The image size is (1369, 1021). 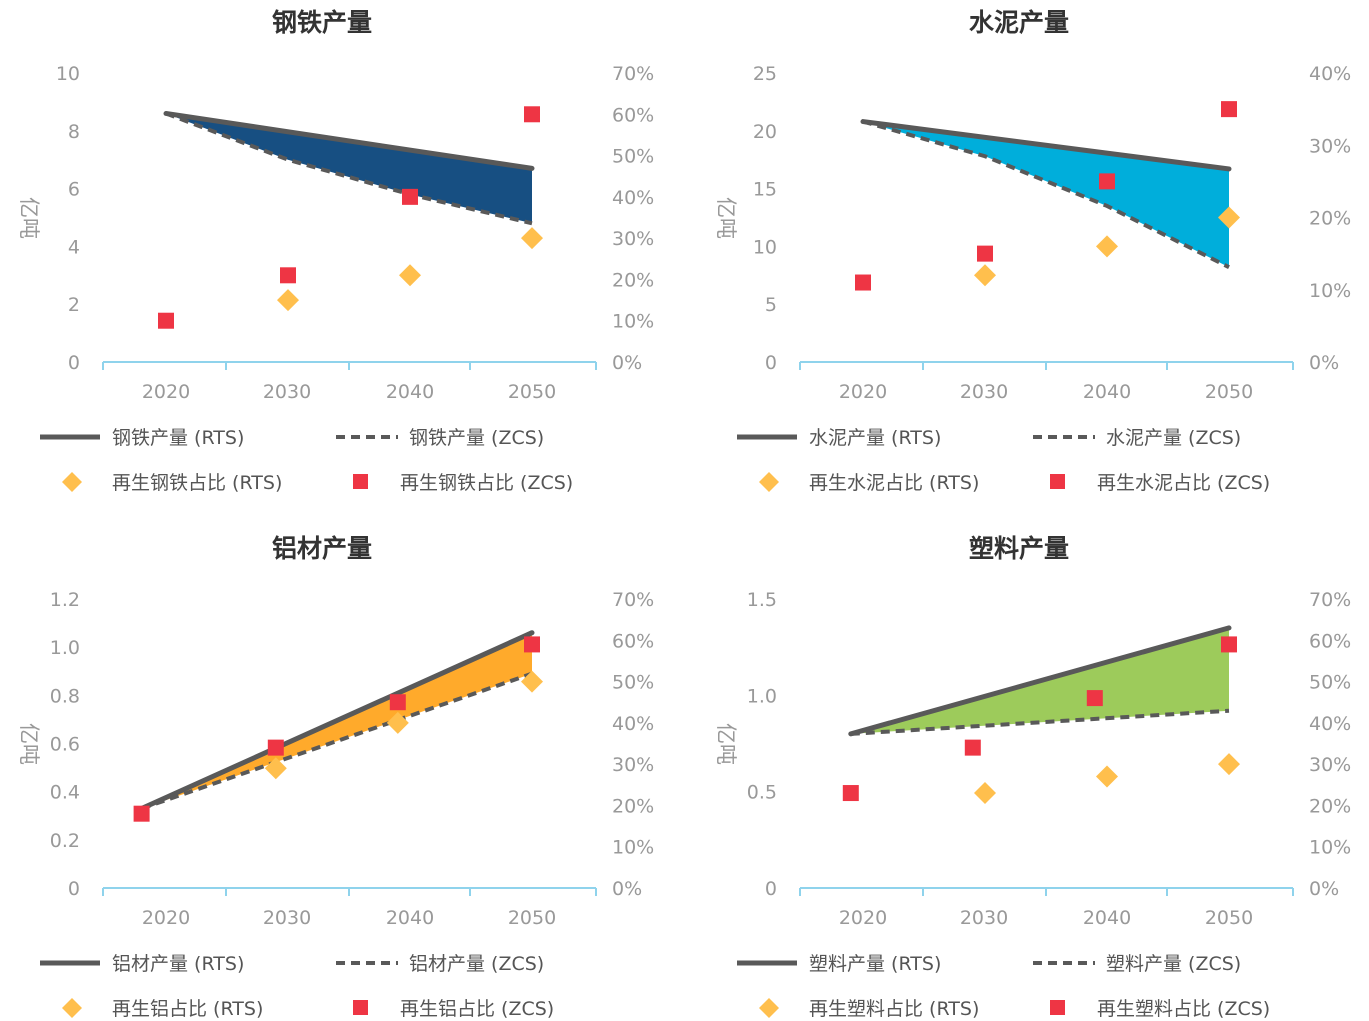 What do you see at coordinates (1019, 22) in the screenshot?
I see `chart-title: 水泥产量` at bounding box center [1019, 22].